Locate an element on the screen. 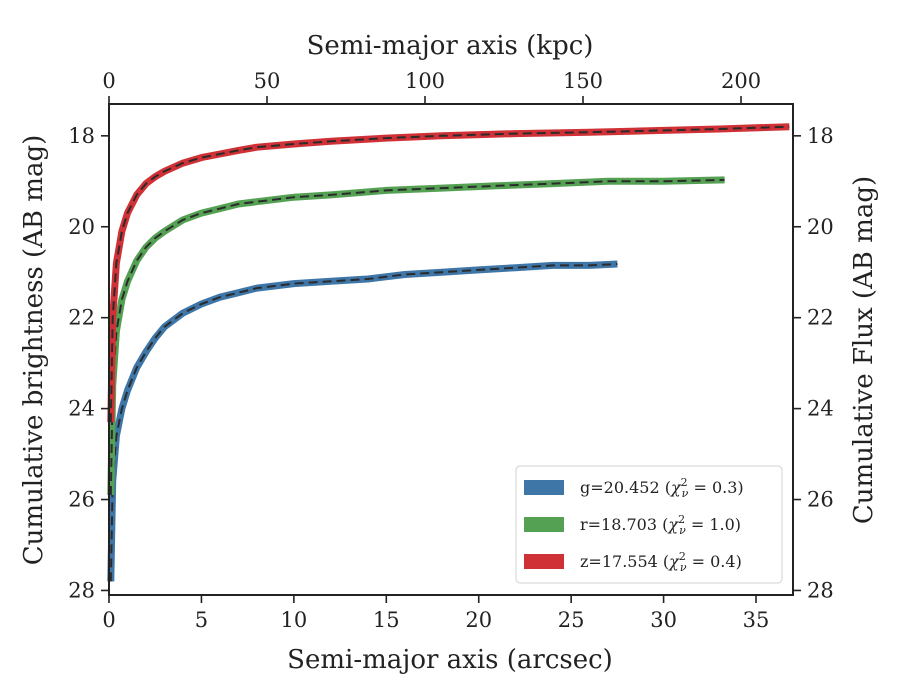  legend-box is located at coordinates (649, 524).